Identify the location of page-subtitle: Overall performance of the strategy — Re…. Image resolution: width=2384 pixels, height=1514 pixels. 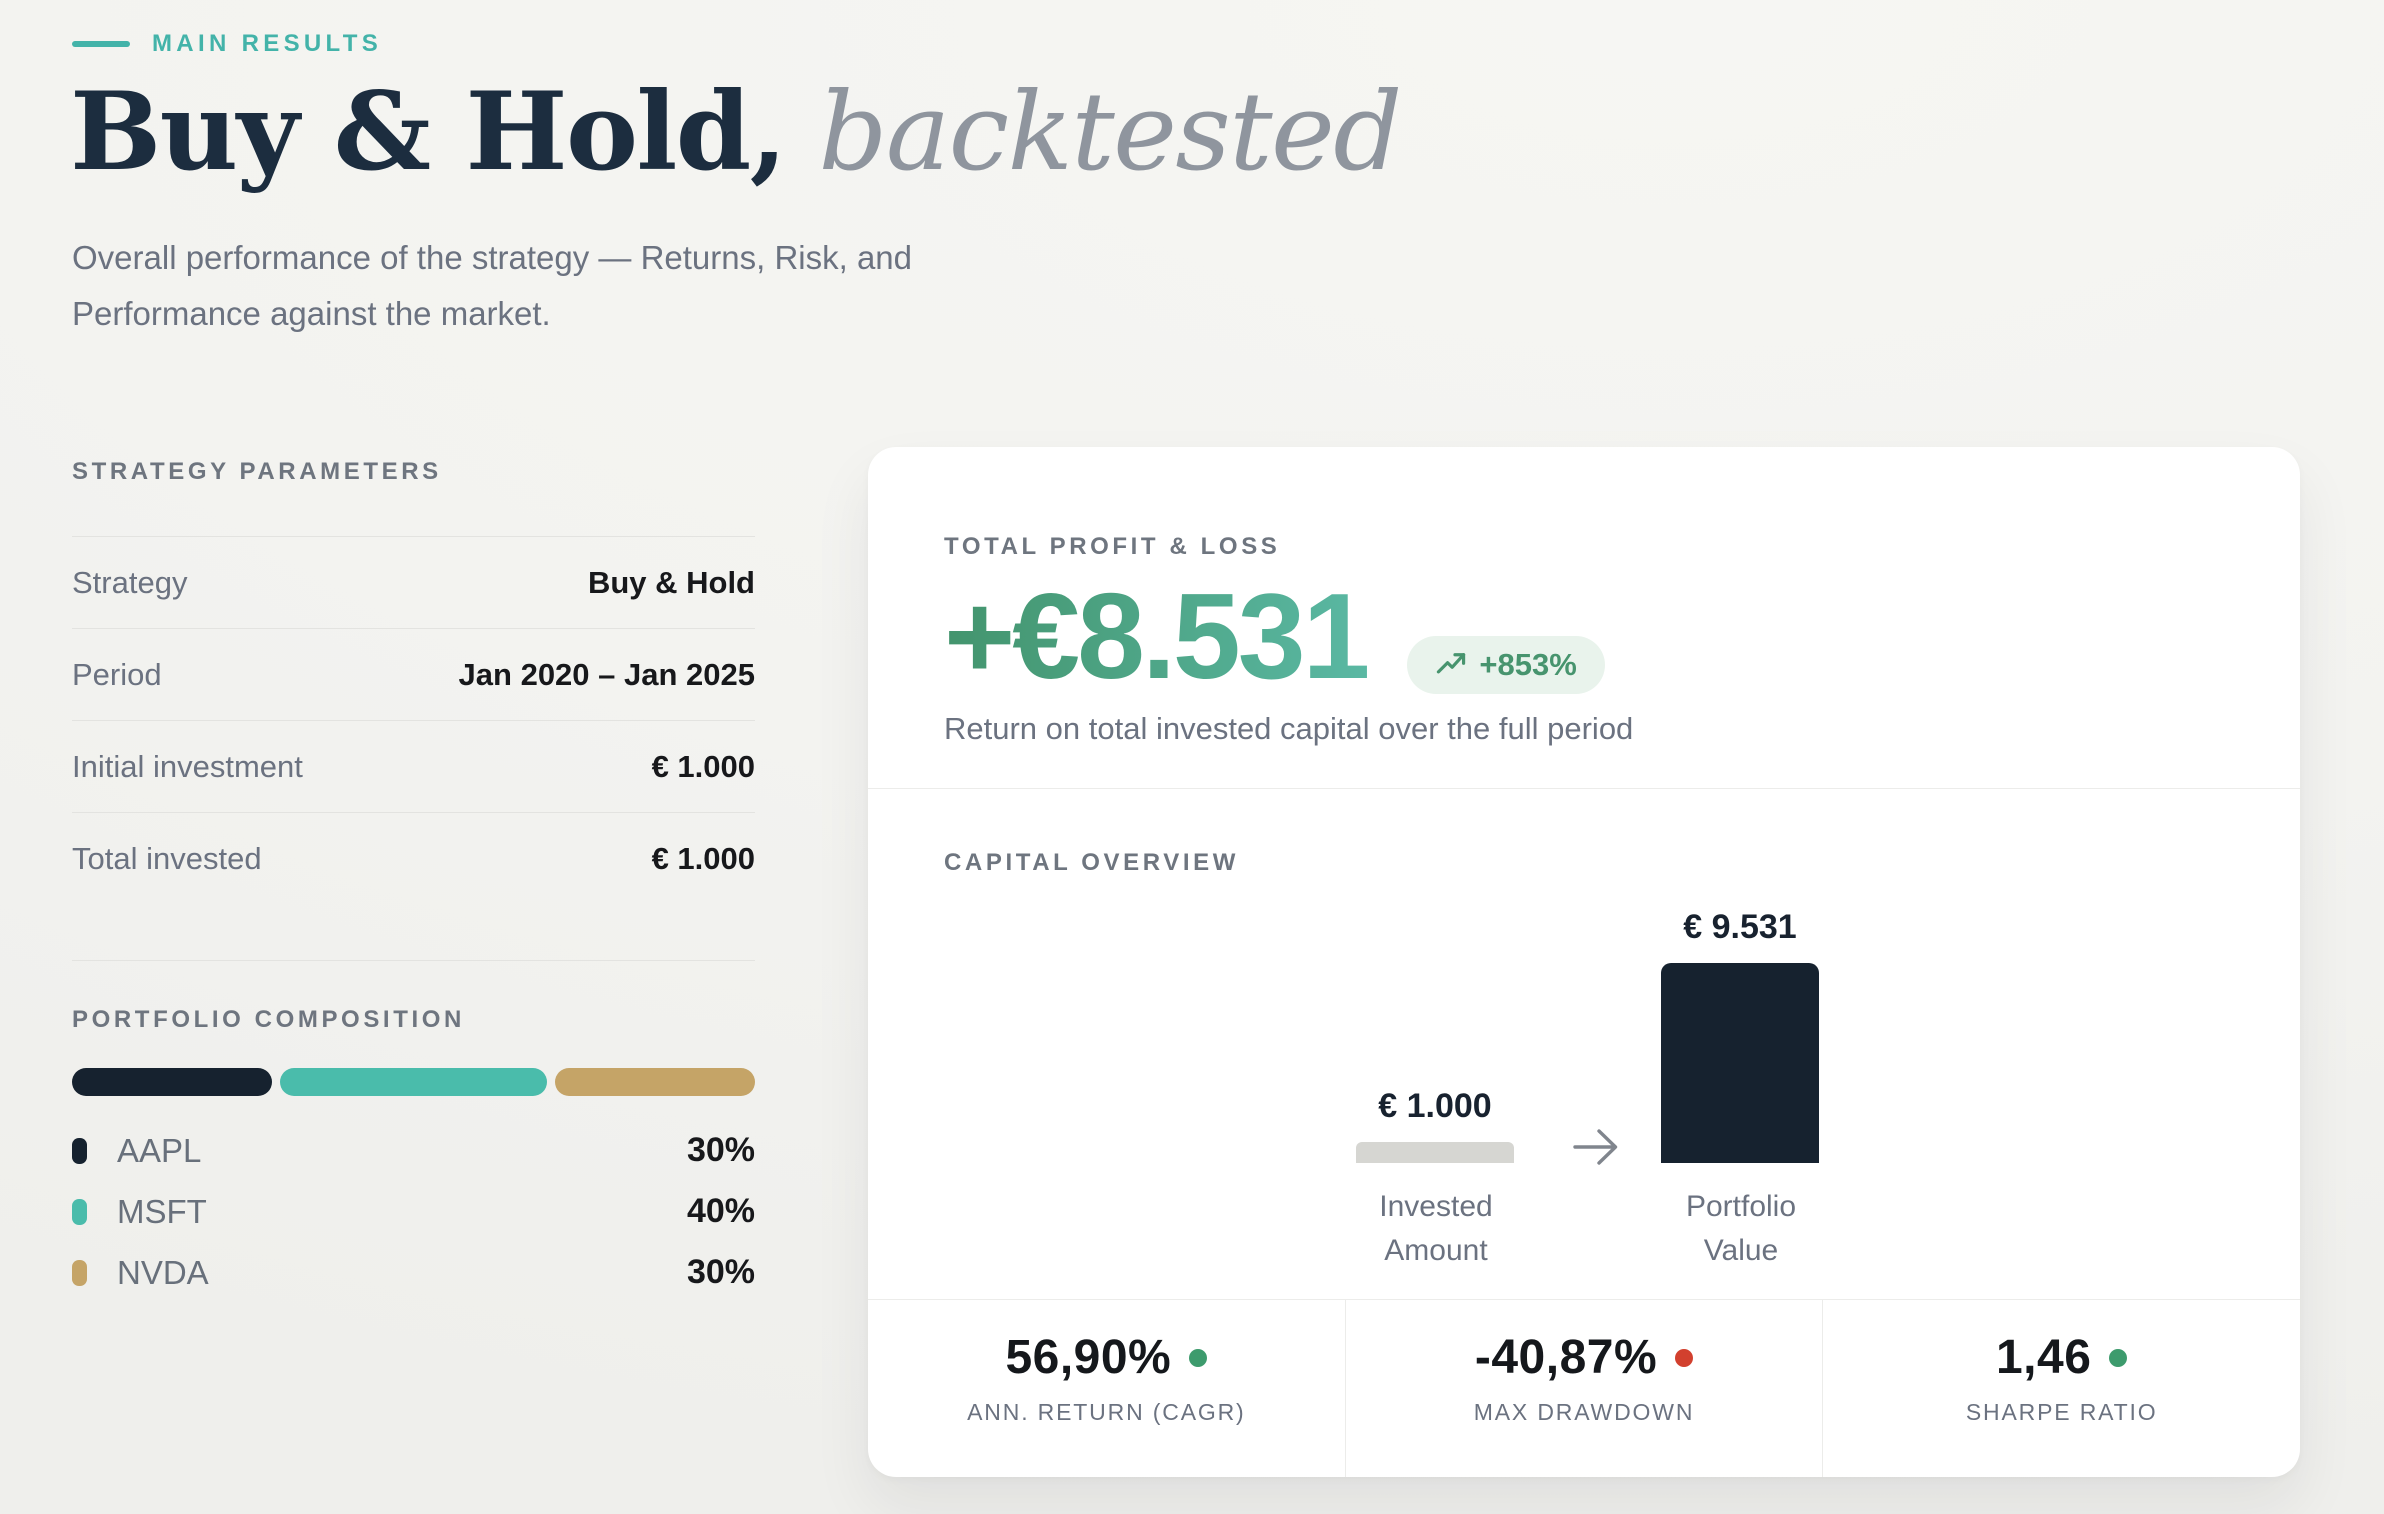
(492, 285).